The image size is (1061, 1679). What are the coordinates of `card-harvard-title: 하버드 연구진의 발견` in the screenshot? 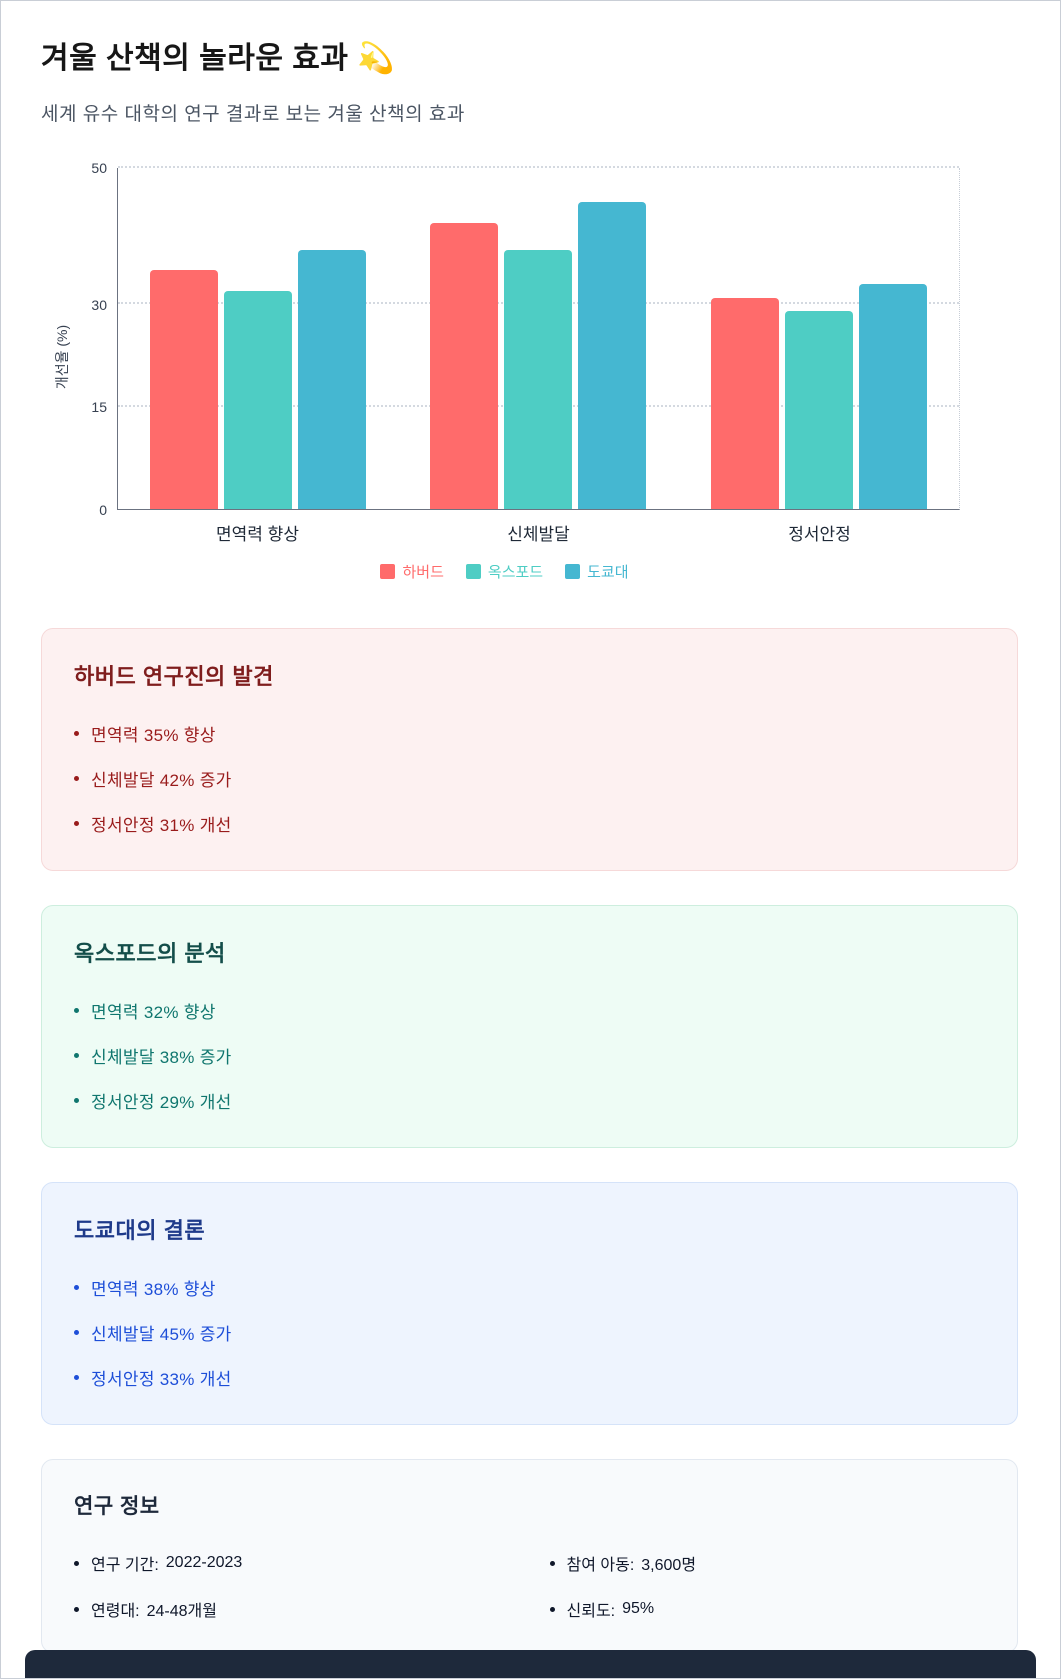 It's located at (174, 676).